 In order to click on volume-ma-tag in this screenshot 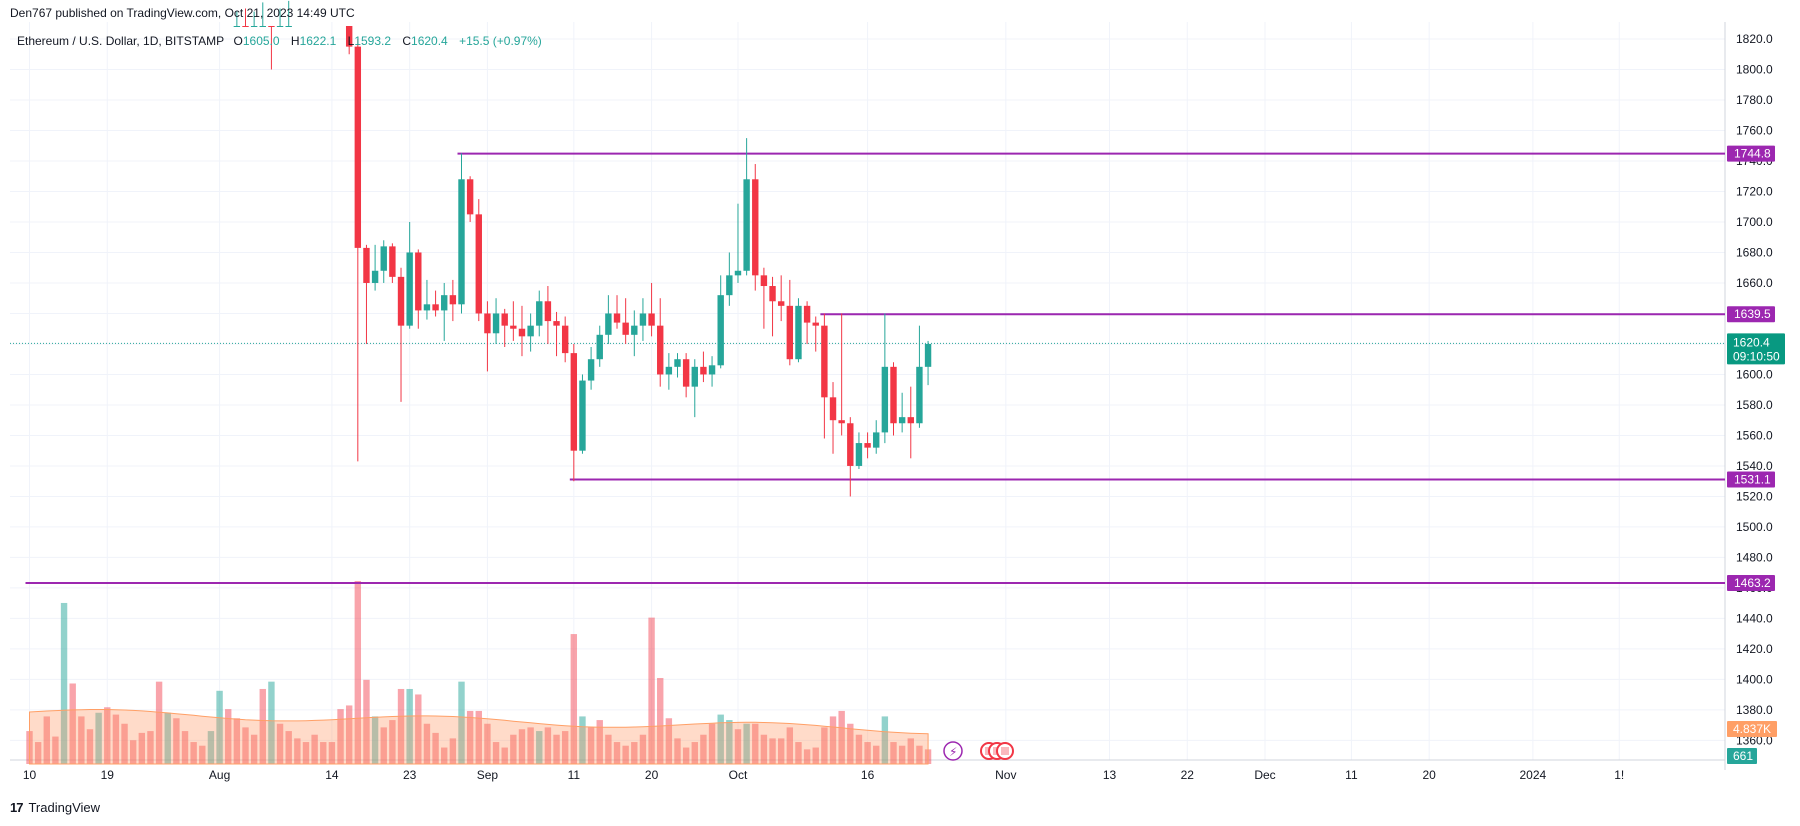, I will do `click(1742, 756)`.